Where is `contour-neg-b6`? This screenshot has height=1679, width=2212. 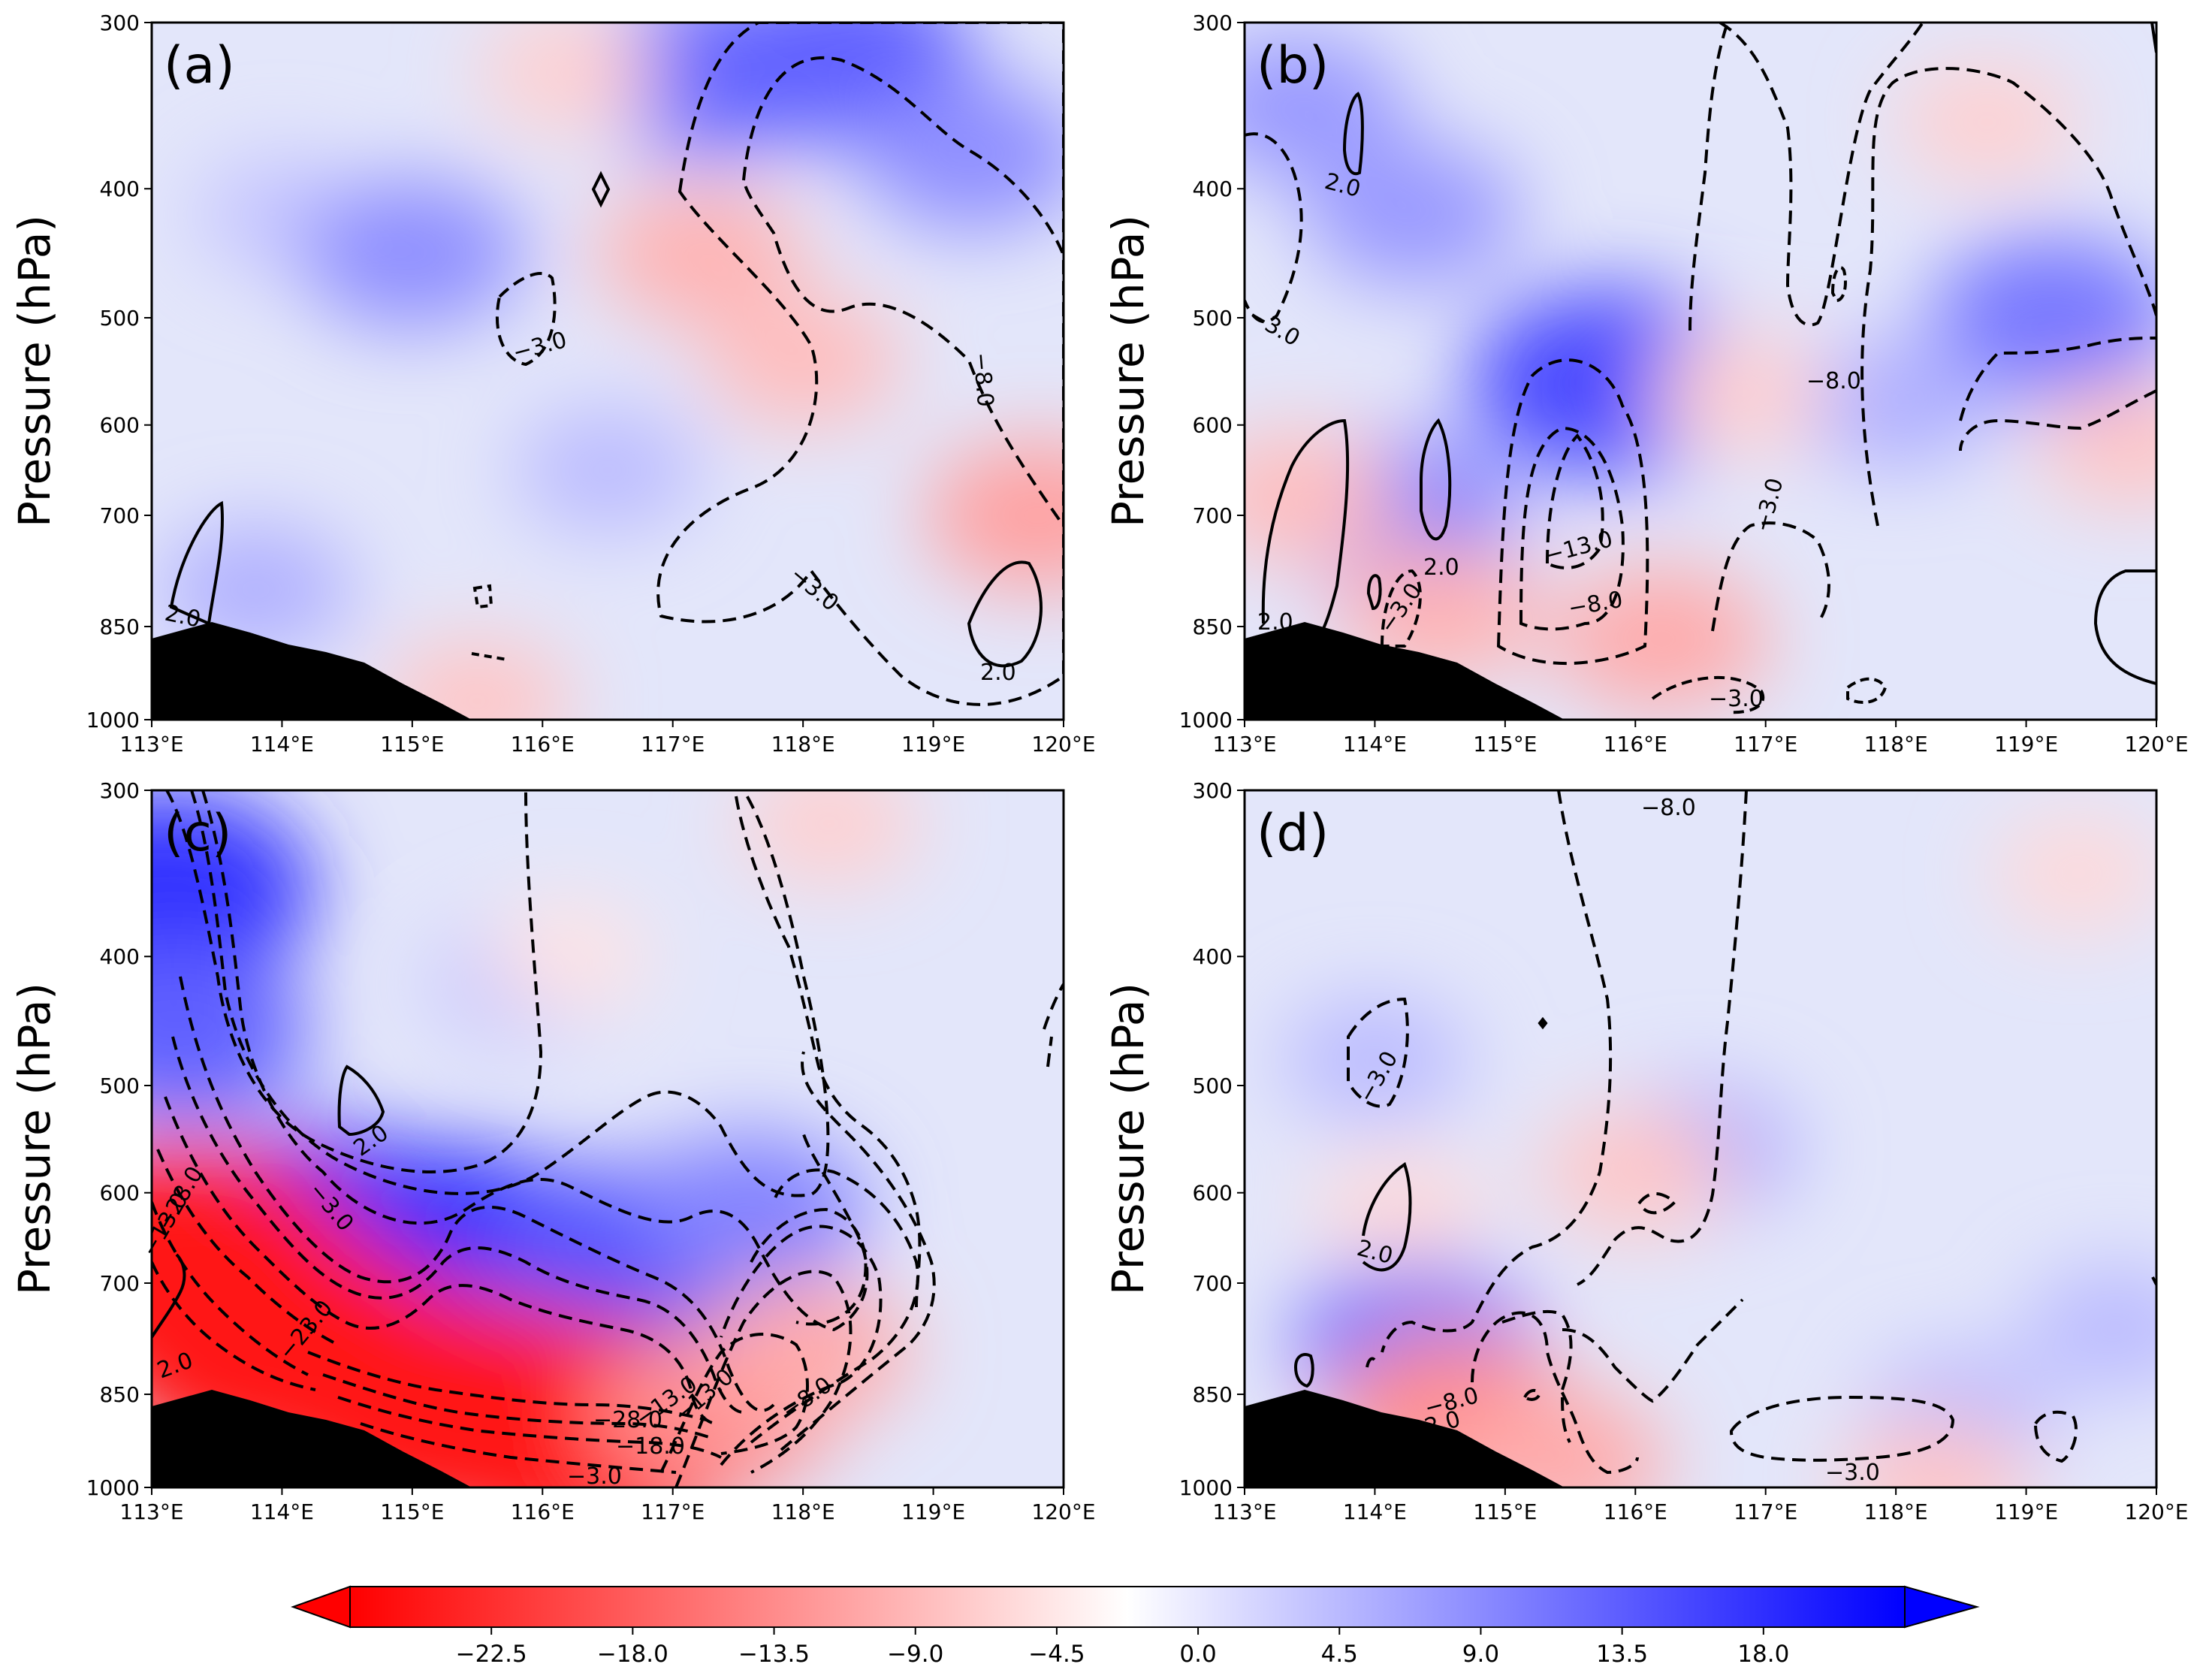 contour-neg-b6 is located at coordinates (2008, 297).